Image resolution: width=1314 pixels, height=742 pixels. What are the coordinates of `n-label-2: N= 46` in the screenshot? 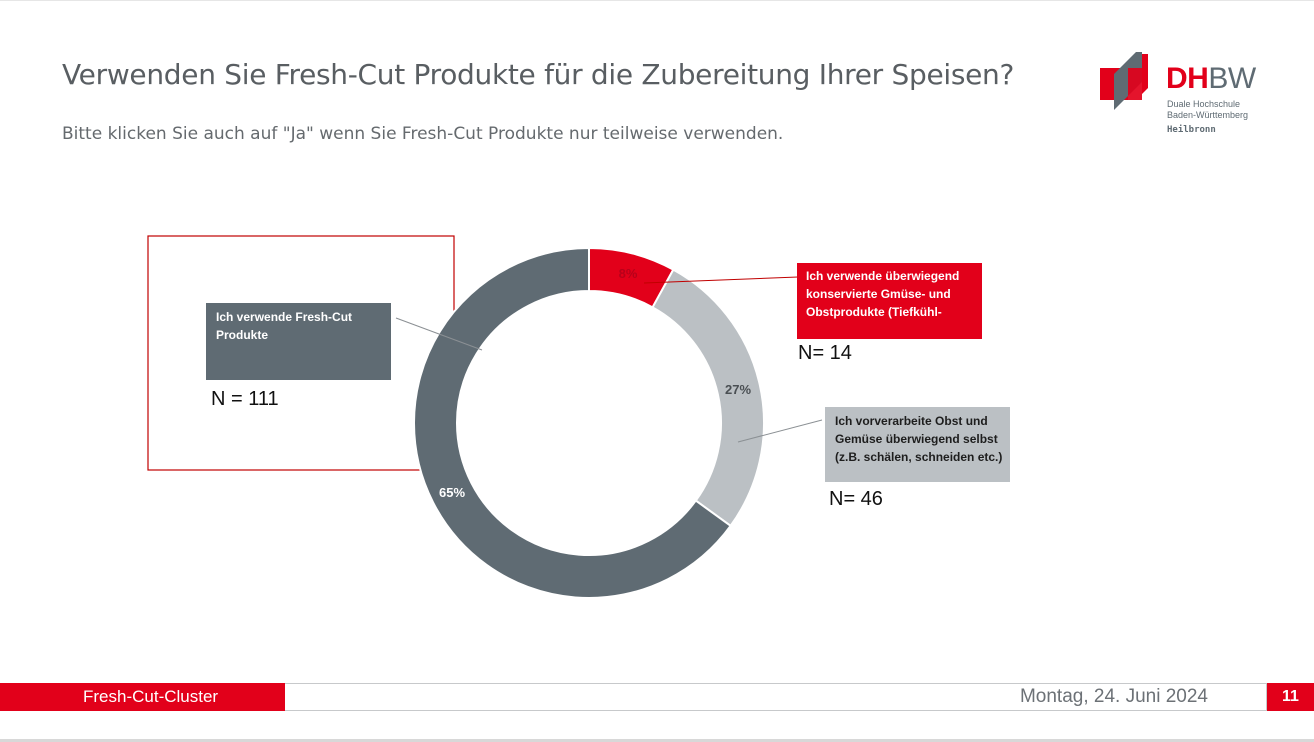 It's located at (856, 499).